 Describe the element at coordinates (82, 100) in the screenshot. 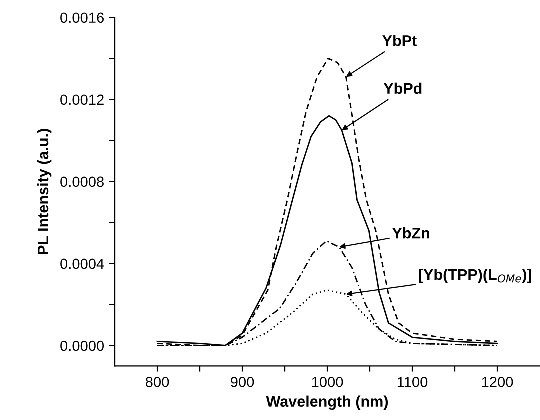

I see `y-tick-label: 0.0012` at that location.